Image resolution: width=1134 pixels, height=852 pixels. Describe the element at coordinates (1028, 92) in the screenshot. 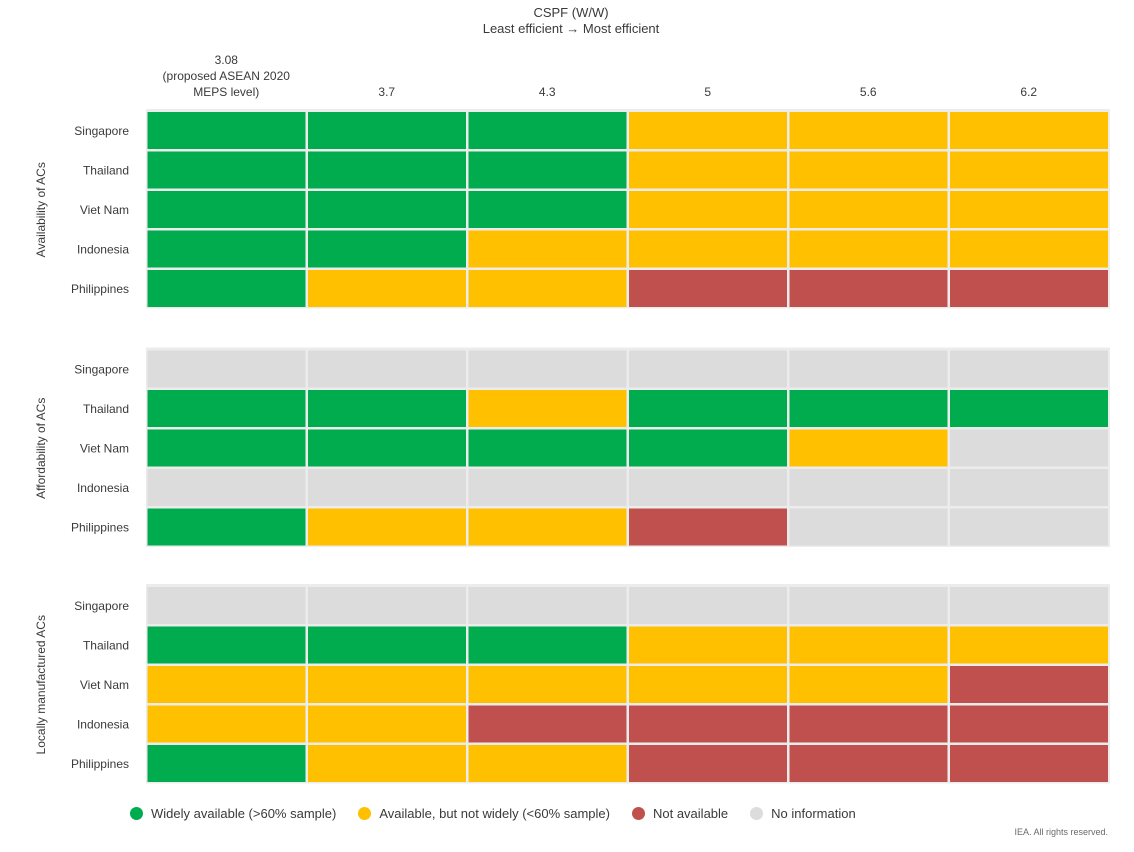

I see `column-label-6-2: 6.2` at that location.